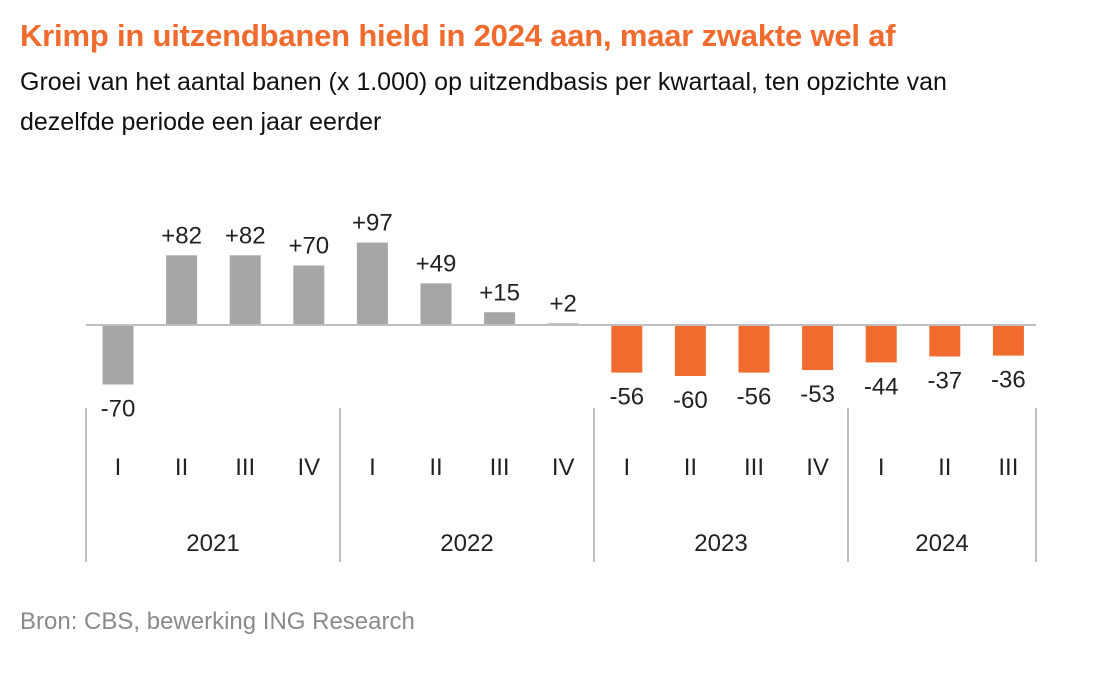 The width and height of the screenshot is (1110, 674). What do you see at coordinates (563, 303) in the screenshot?
I see `data-label: +2` at bounding box center [563, 303].